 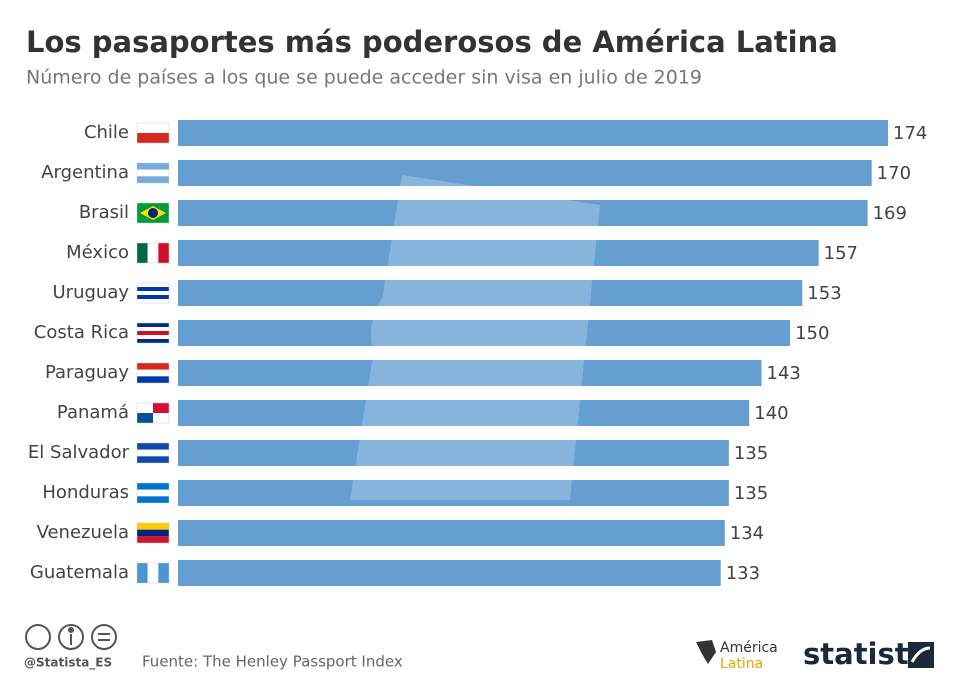 What do you see at coordinates (784, 373) in the screenshot?
I see `value-label: 143` at bounding box center [784, 373].